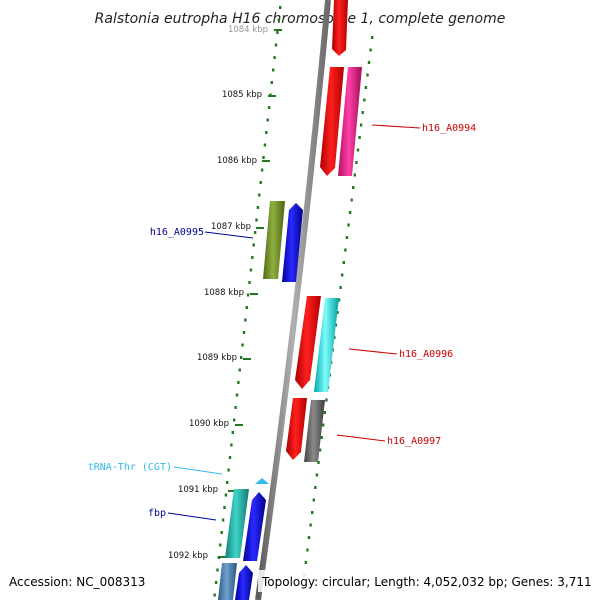  I want to click on gene-label-h16-a0997: h16_A0997, so click(414, 441).